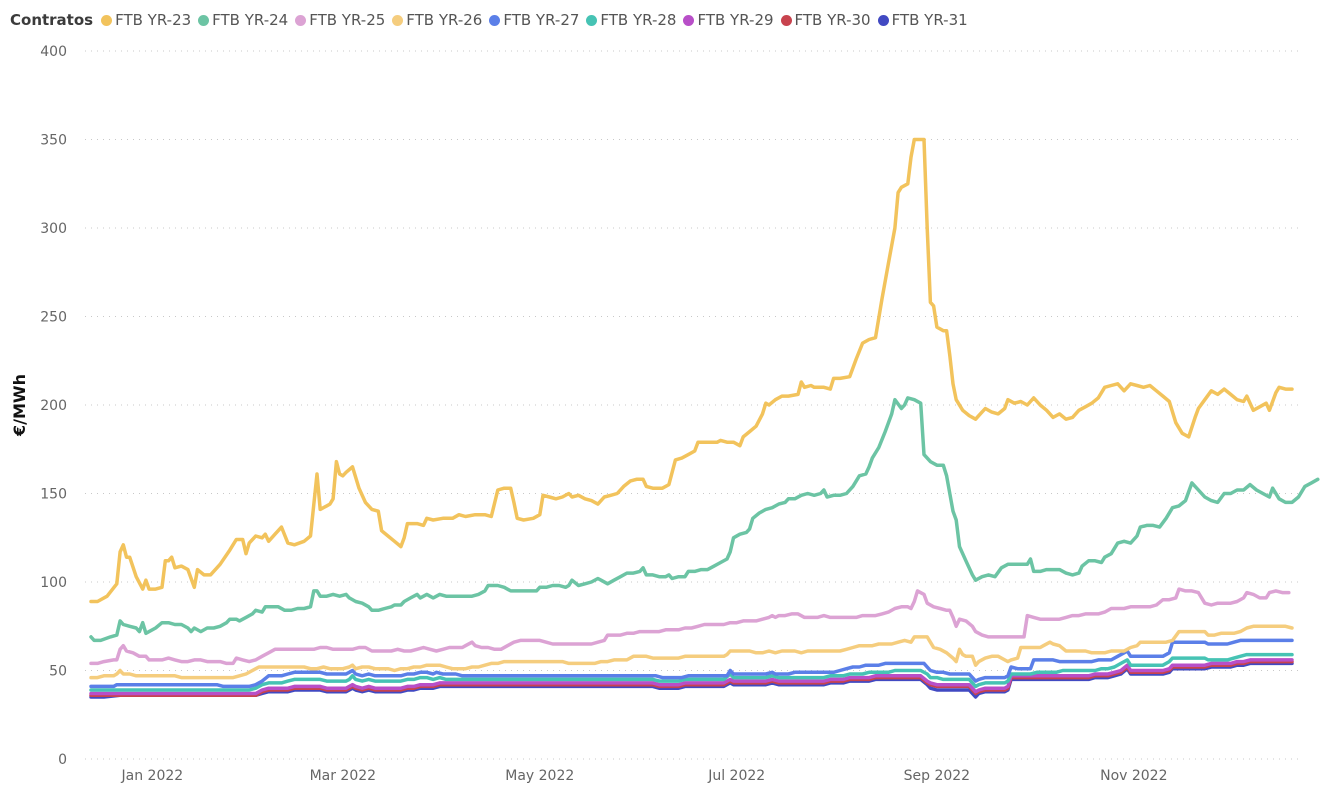 This screenshot has height=803, width=1320. What do you see at coordinates (52, 20) in the screenshot?
I see `legend-title: Contratos` at bounding box center [52, 20].